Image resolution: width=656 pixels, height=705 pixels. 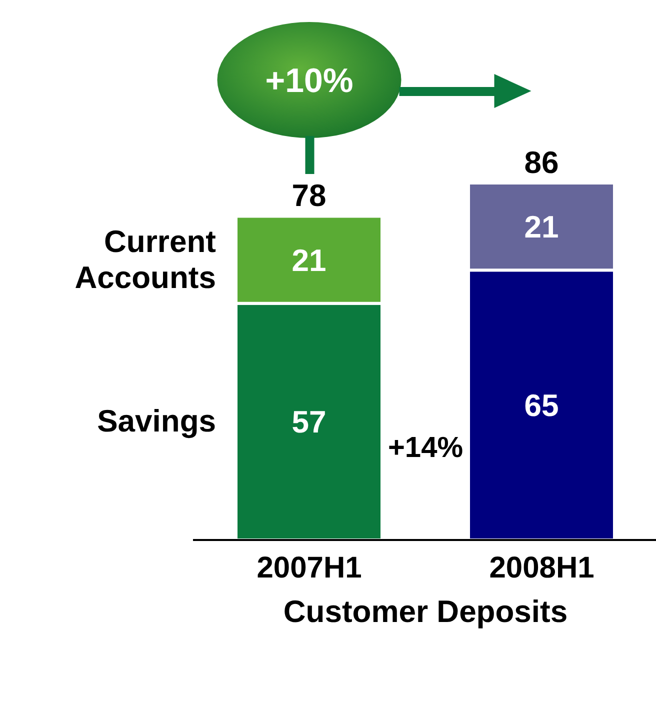 What do you see at coordinates (156, 421) in the screenshot?
I see `series-label: Savings` at bounding box center [156, 421].